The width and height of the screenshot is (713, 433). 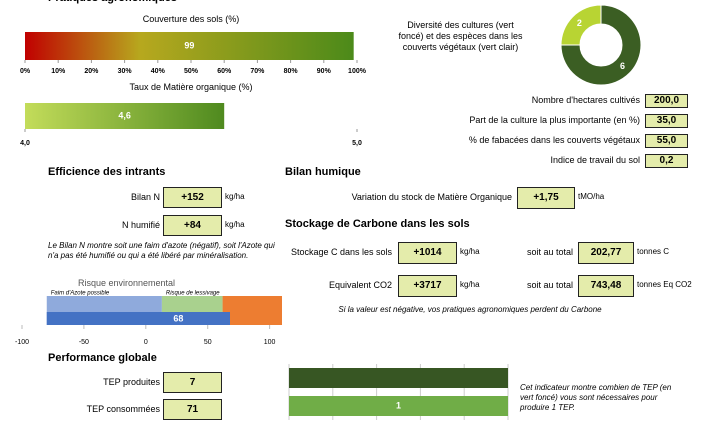 I want to click on tick-label: 10%, so click(x=58, y=71).